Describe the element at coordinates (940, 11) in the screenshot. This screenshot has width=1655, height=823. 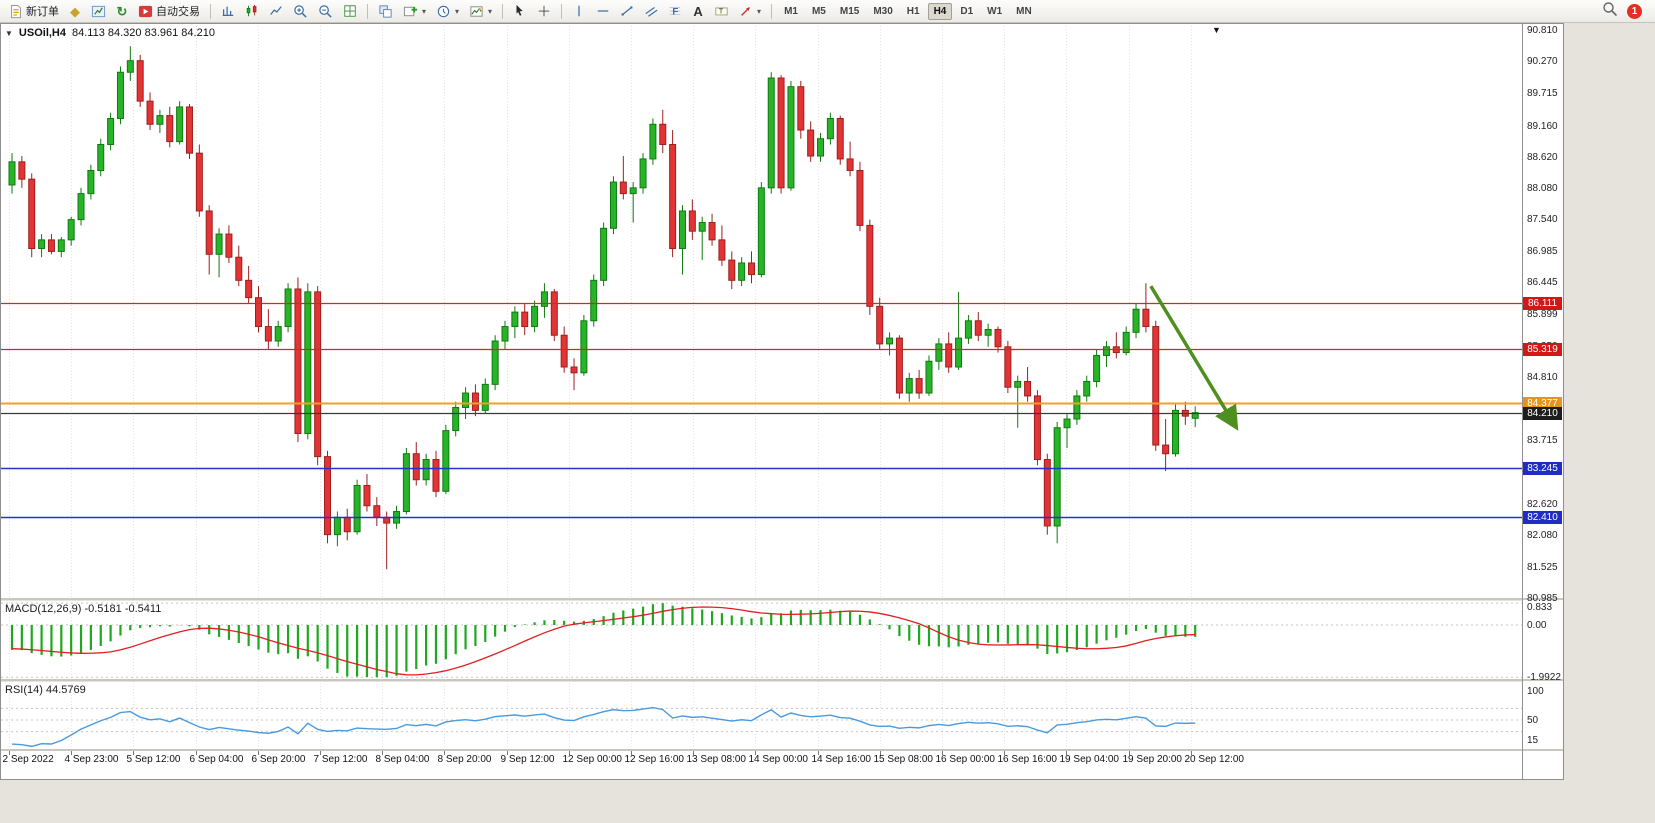
I see `timeframe-h4: H4` at that location.